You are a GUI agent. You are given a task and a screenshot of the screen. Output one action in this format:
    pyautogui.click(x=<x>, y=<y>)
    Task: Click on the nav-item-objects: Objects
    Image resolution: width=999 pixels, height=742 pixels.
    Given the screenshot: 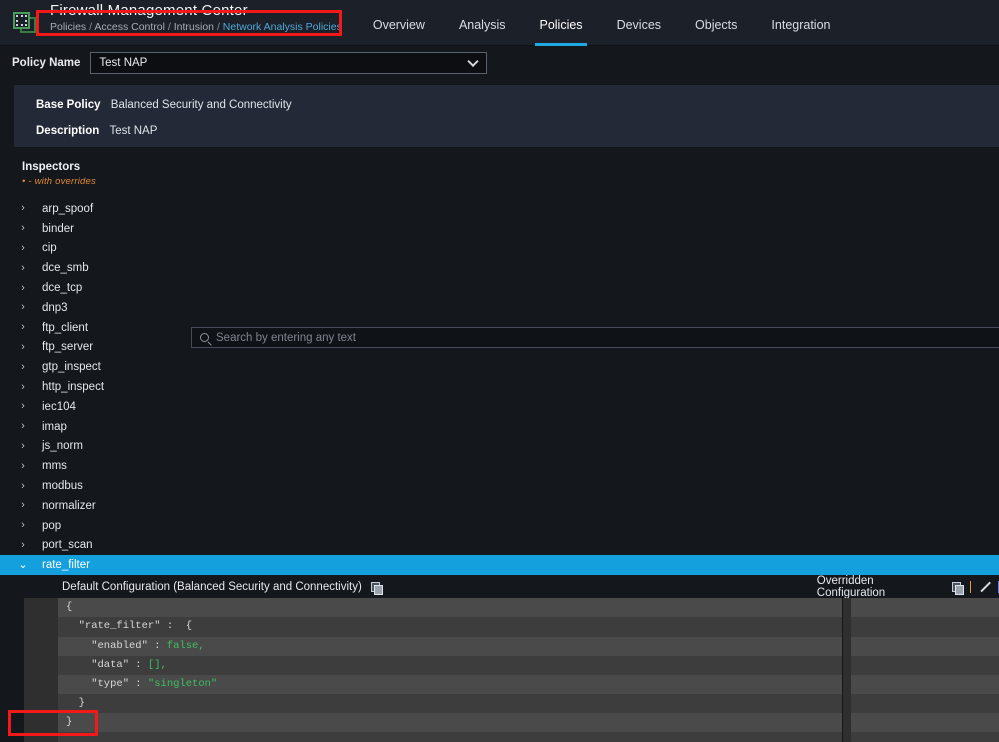 What is the action you would take?
    pyautogui.click(x=716, y=25)
    